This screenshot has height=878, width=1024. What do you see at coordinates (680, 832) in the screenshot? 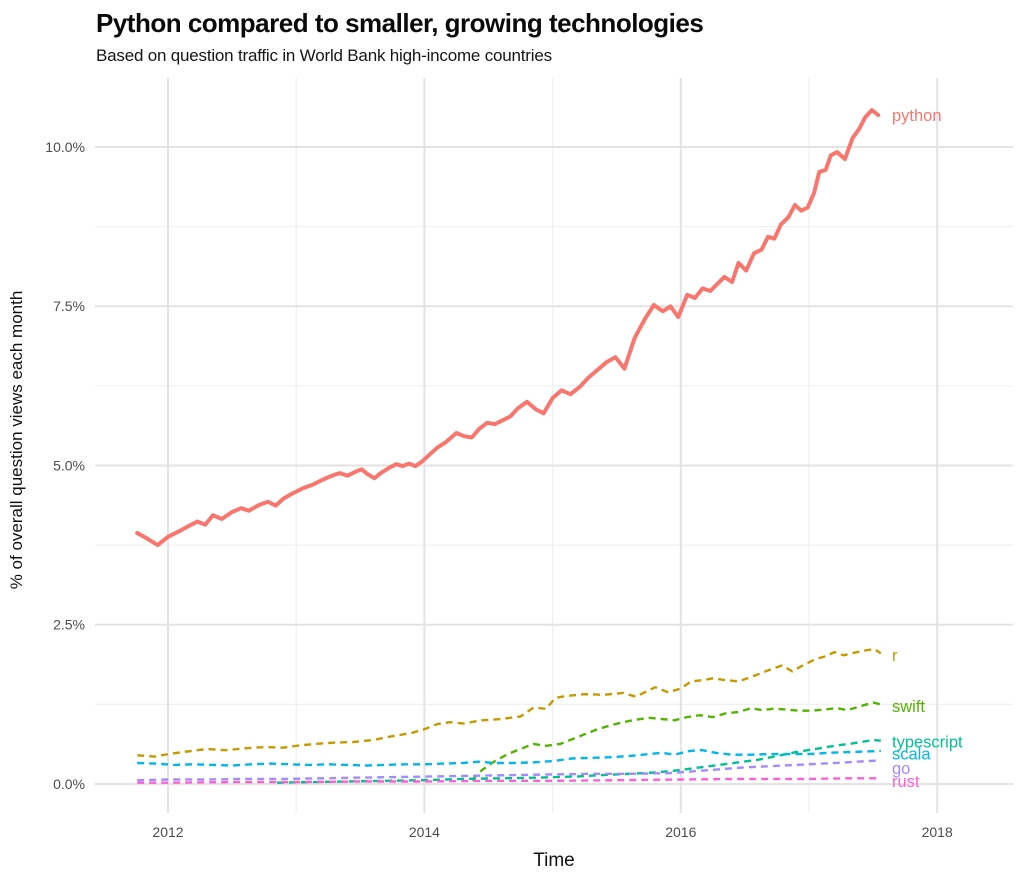
I see `x-tick-label: 2016` at bounding box center [680, 832].